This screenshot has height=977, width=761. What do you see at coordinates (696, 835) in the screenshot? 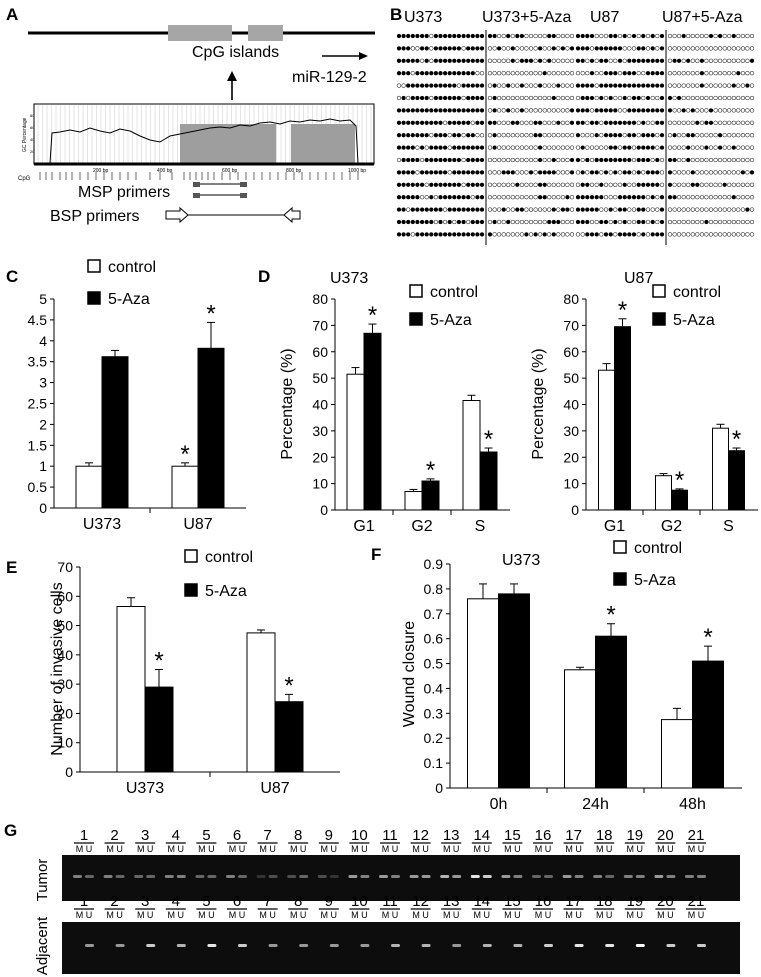
I see `lane-number-tumor: 21` at bounding box center [696, 835].